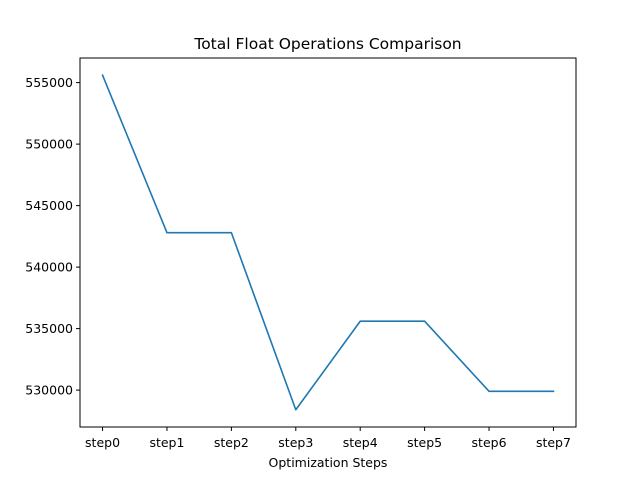  I want to click on x-tick-label-step5: step5, so click(424, 442).